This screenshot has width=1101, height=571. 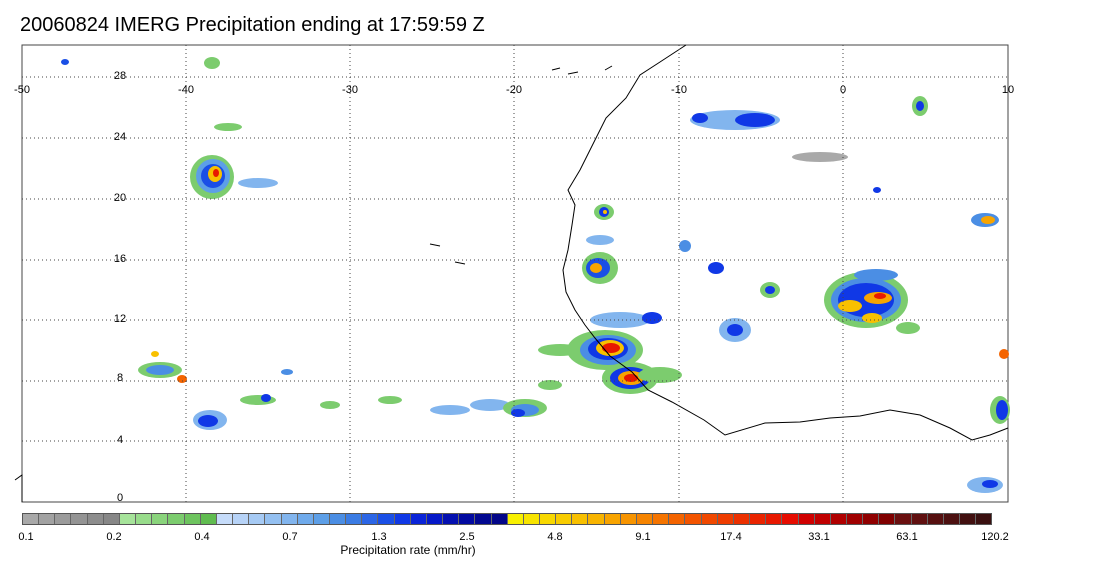 I want to click on lon-label: -20, so click(x=514, y=90).